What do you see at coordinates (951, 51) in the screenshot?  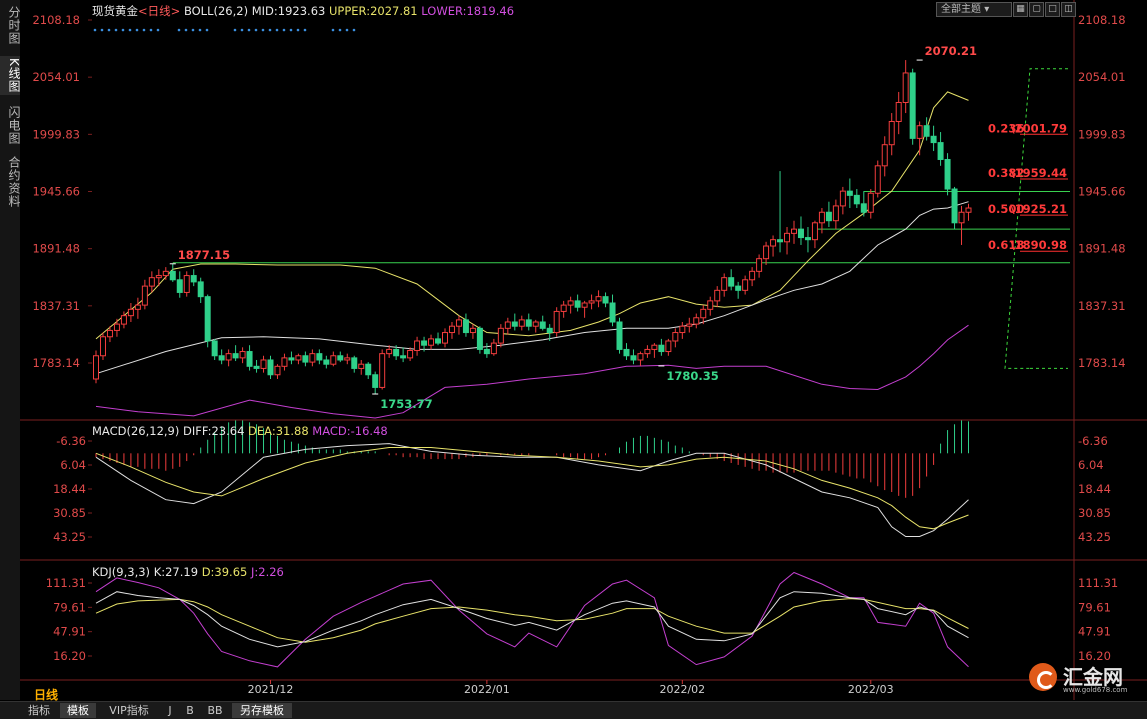 I see `high-annotation: 2070.21` at bounding box center [951, 51].